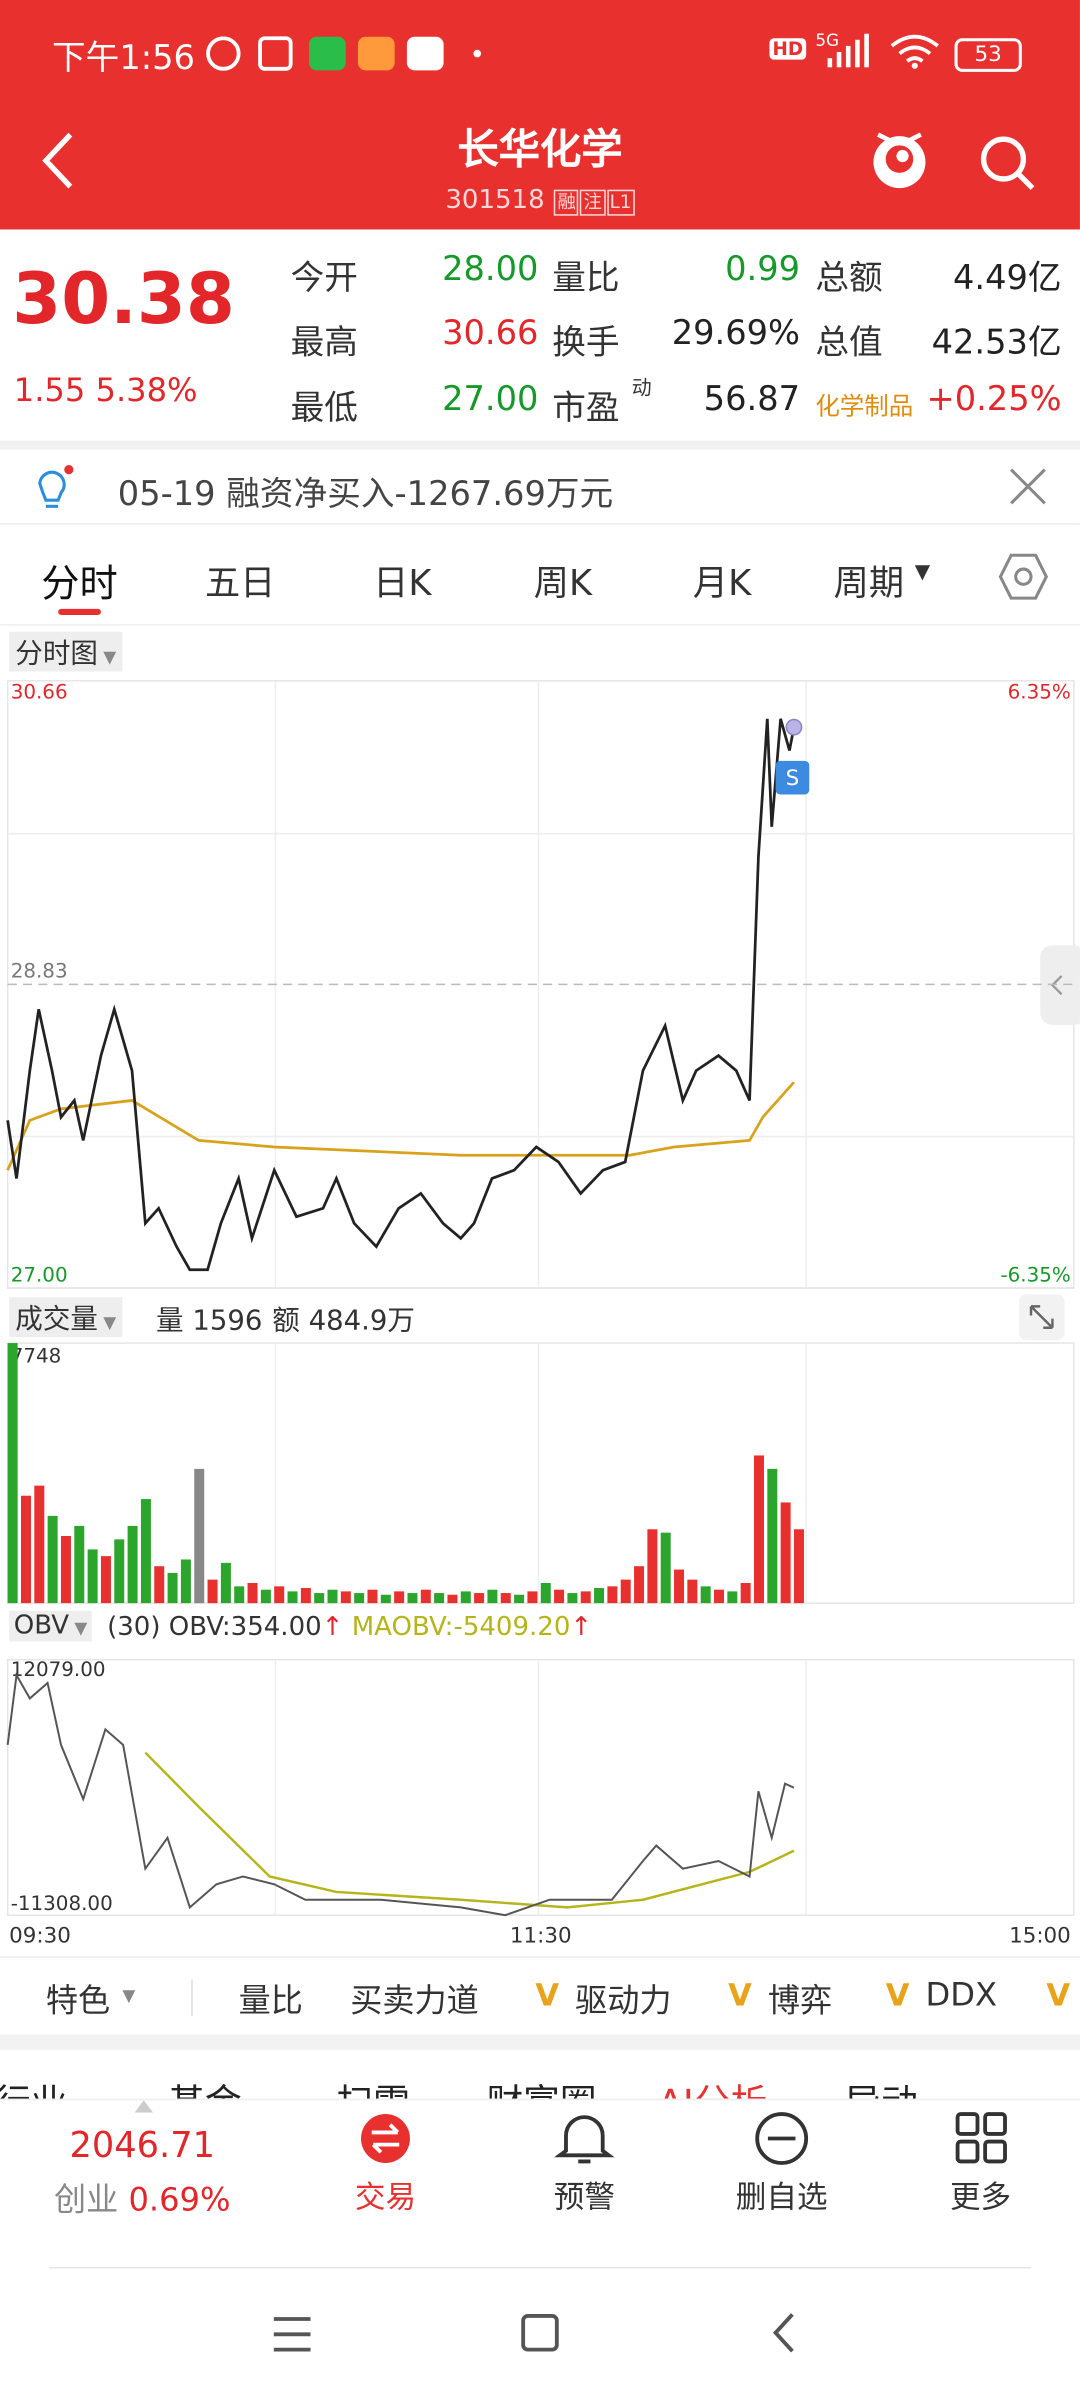 The width and height of the screenshot is (1080, 2400). I want to click on y-tick-label: 7748, so click(36, 1355).